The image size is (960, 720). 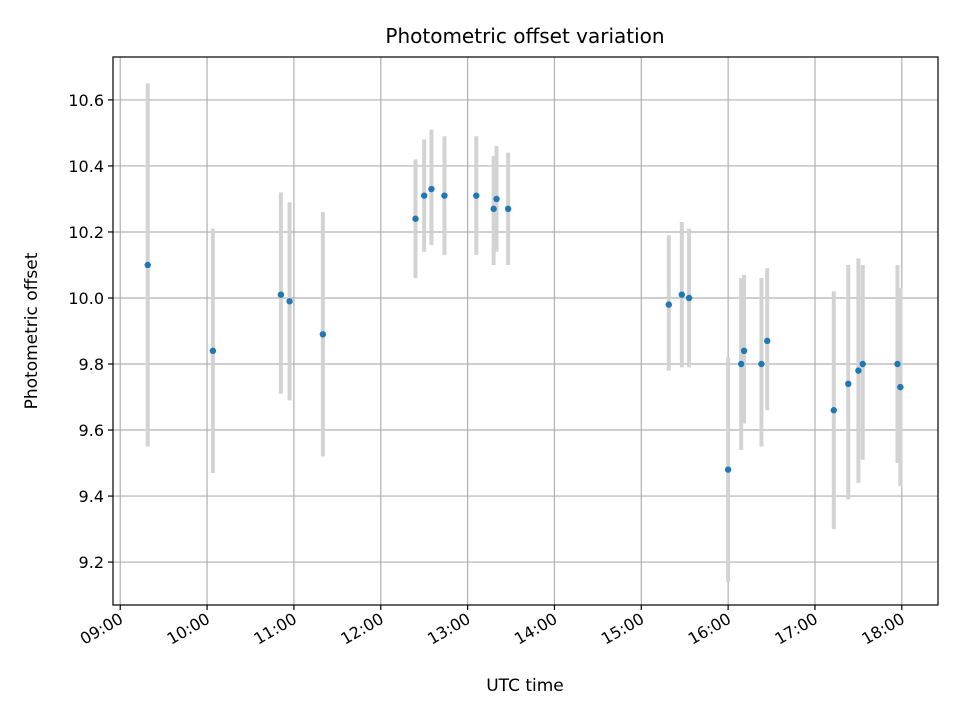 I want to click on y-axis-label: Photometric offset, so click(x=32, y=330).